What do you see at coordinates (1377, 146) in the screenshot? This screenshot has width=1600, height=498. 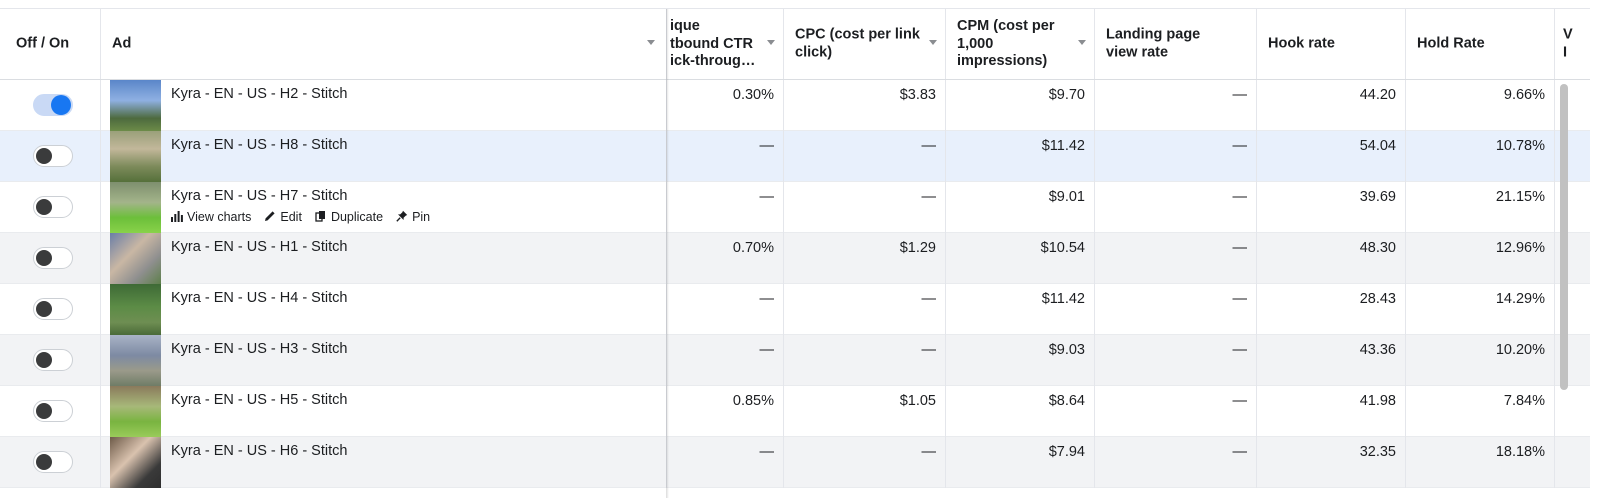 I see `metric-value: 54.04` at bounding box center [1377, 146].